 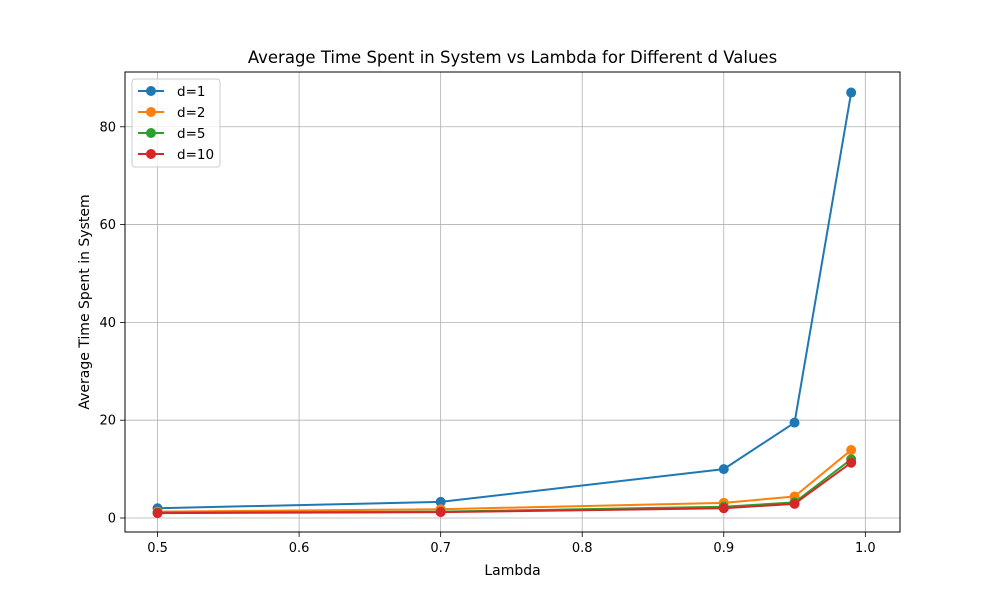 I want to click on x-tick-label: 0.9, so click(x=723, y=548).